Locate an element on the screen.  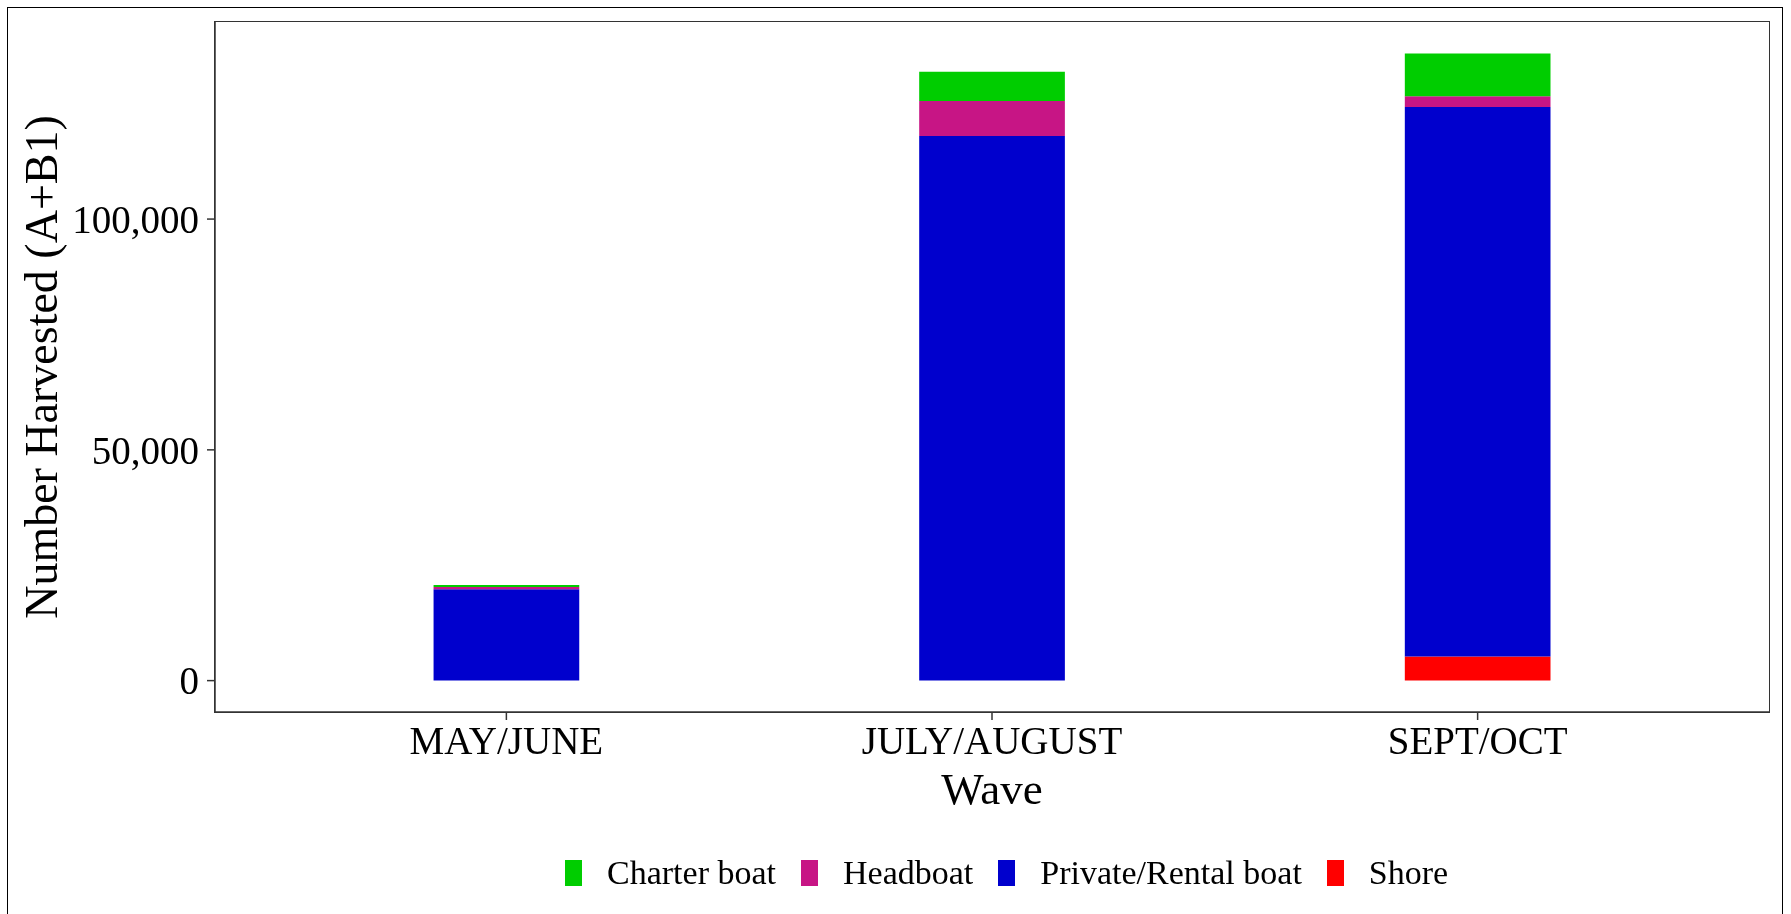
x-tick-label: MAY/JUNE is located at coordinates (506, 740).